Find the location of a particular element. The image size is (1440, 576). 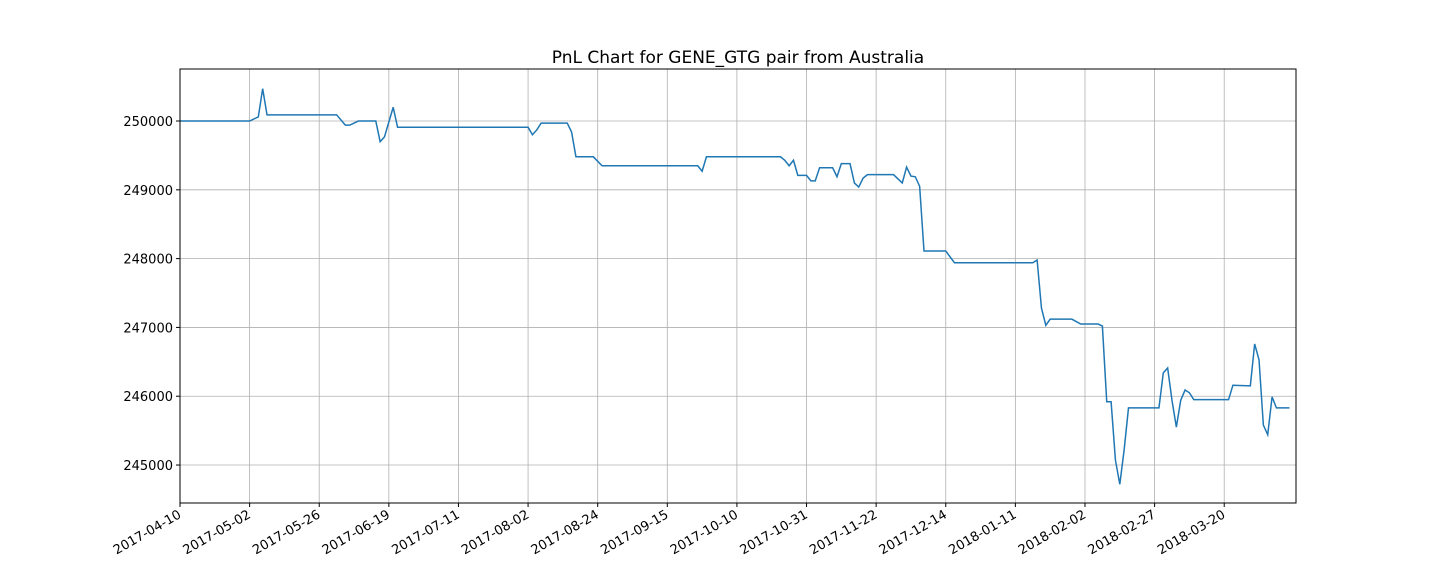

x-tick-label: 2017-07-11 is located at coordinates (426, 532).